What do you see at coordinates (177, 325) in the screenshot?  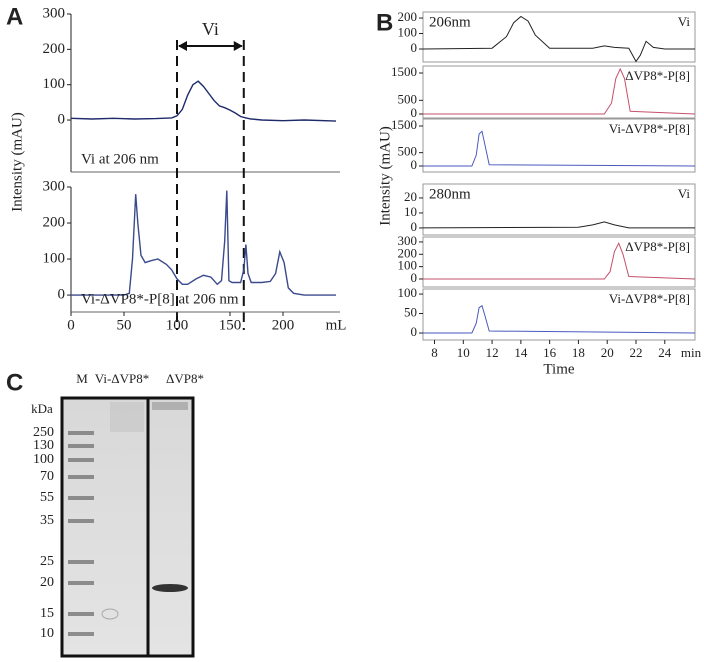 I see `x-tick-label: 100` at bounding box center [177, 325].